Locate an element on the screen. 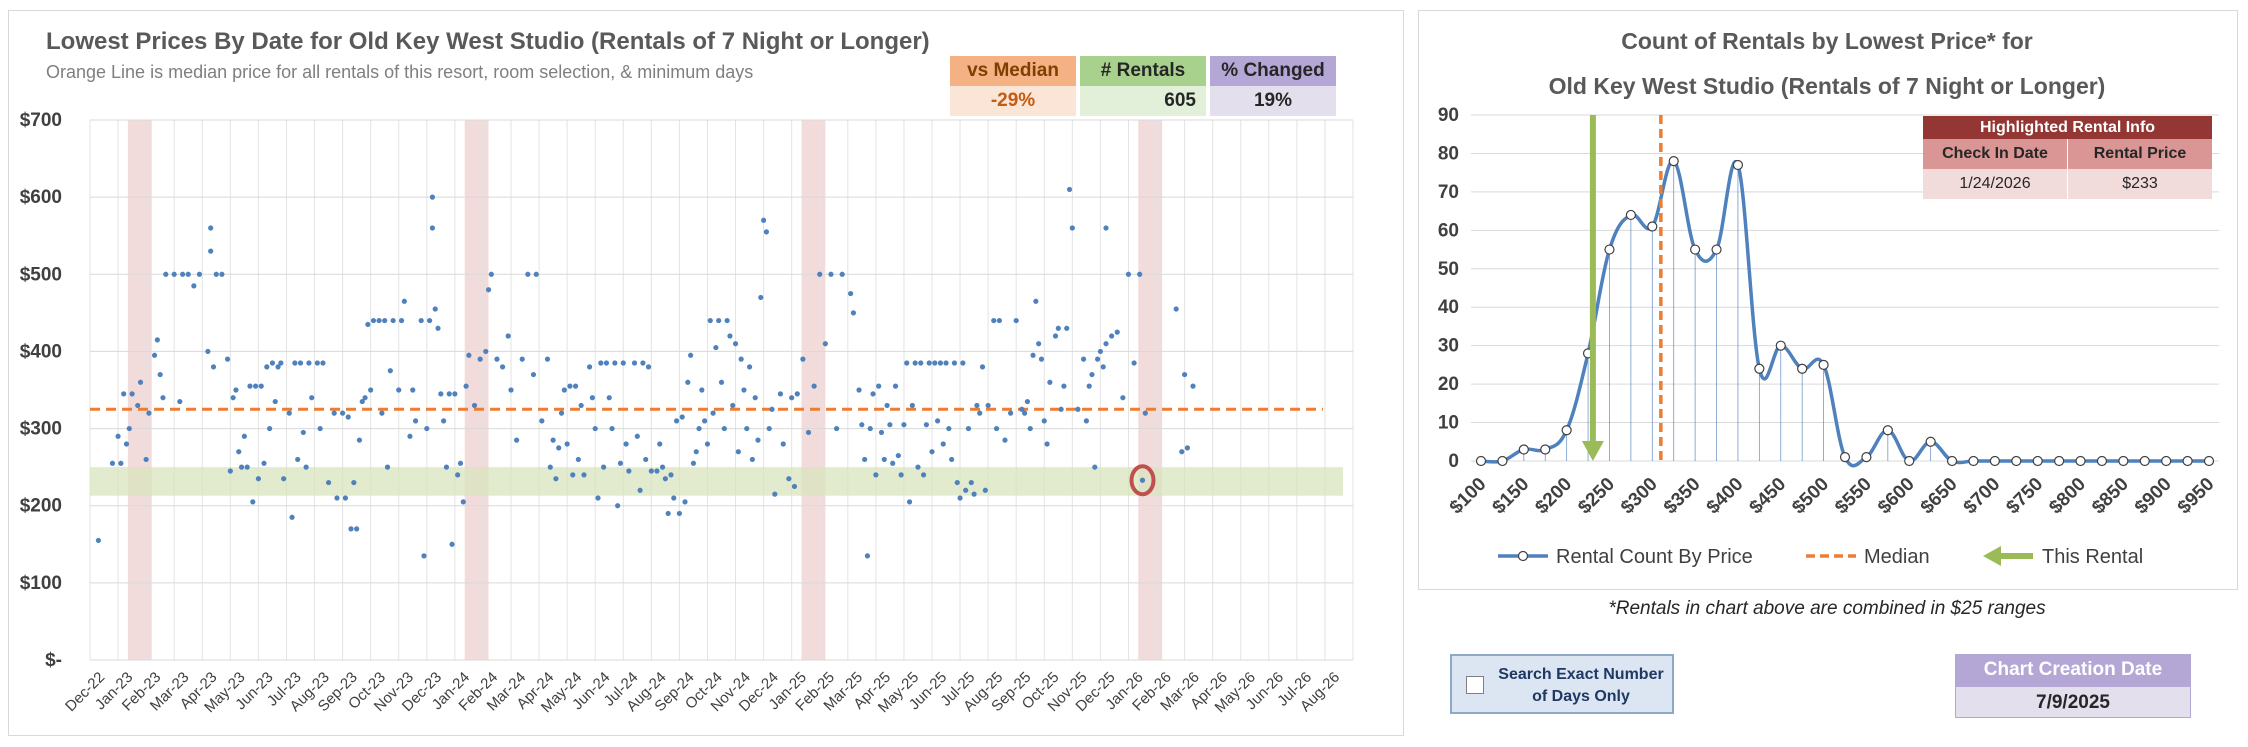 The image size is (2248, 747). exact-days-checkbox: Search Exact Number of Days Only is located at coordinates (1562, 684).